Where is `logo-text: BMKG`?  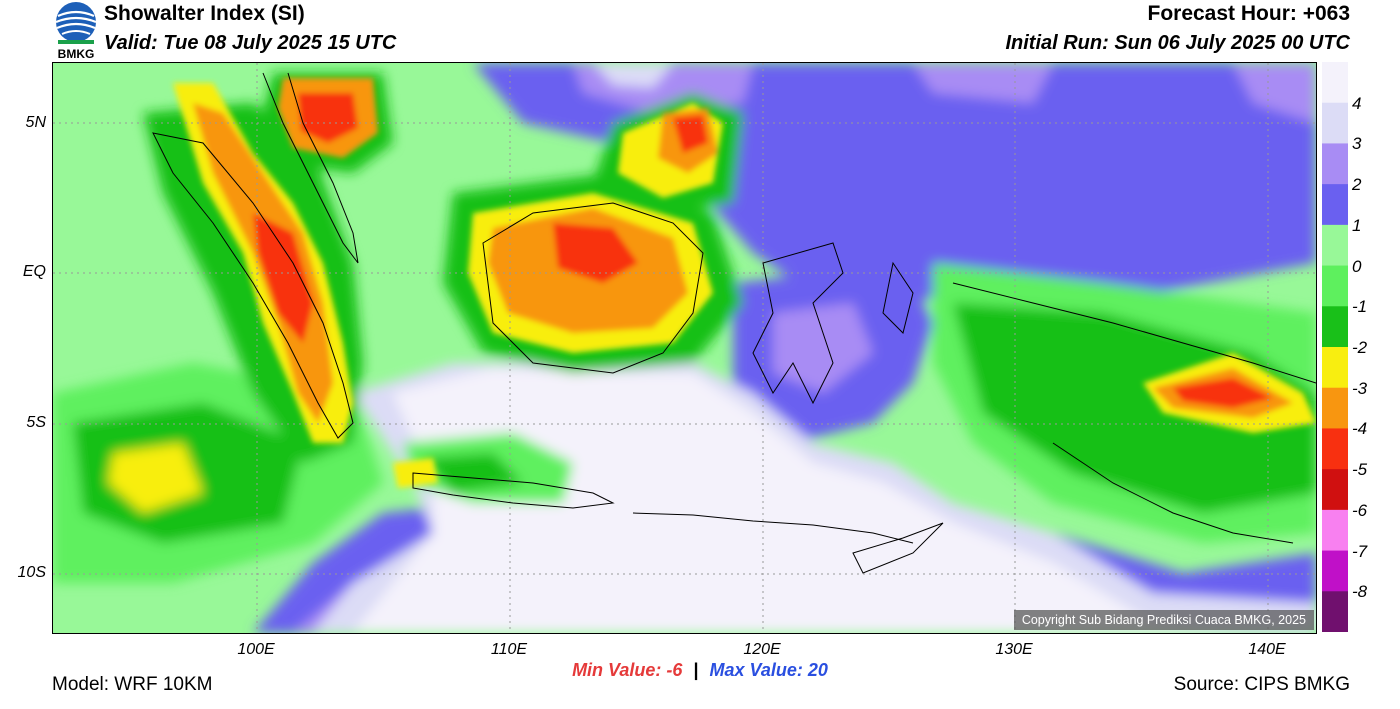 logo-text: BMKG is located at coordinates (76, 53).